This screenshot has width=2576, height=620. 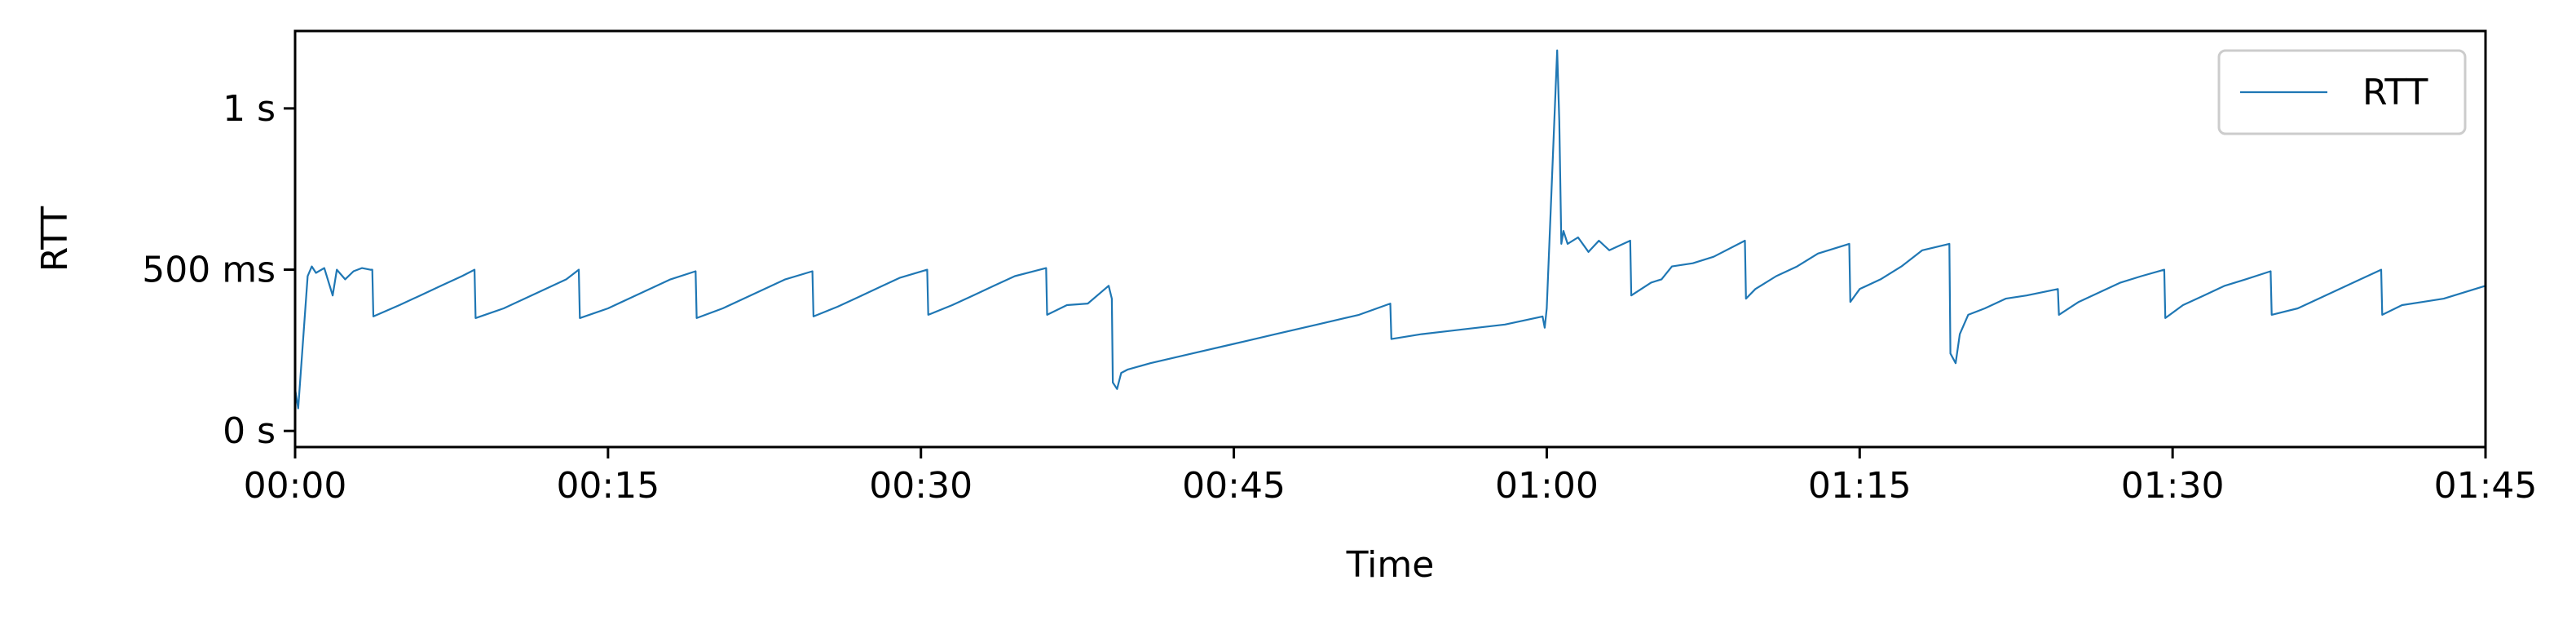 What do you see at coordinates (1547, 486) in the screenshot?
I see `x-tick-label: 01:00` at bounding box center [1547, 486].